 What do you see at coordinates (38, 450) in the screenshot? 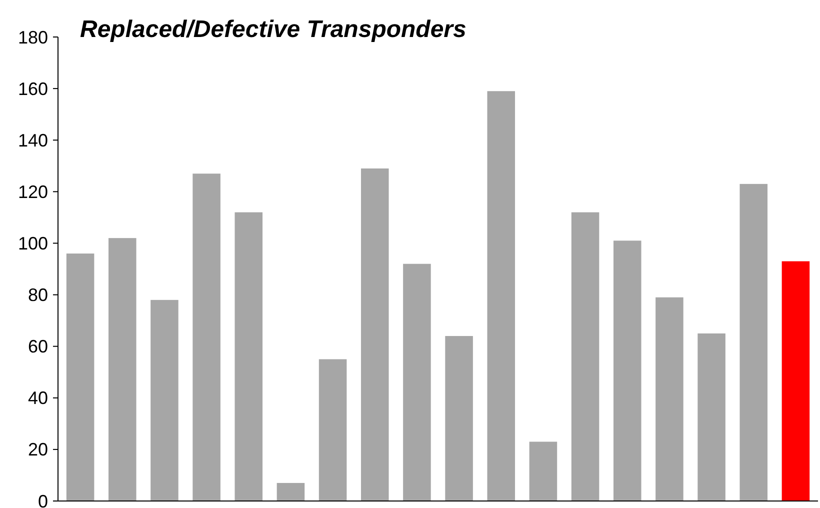
I see `y-tick-label: 20` at bounding box center [38, 450].